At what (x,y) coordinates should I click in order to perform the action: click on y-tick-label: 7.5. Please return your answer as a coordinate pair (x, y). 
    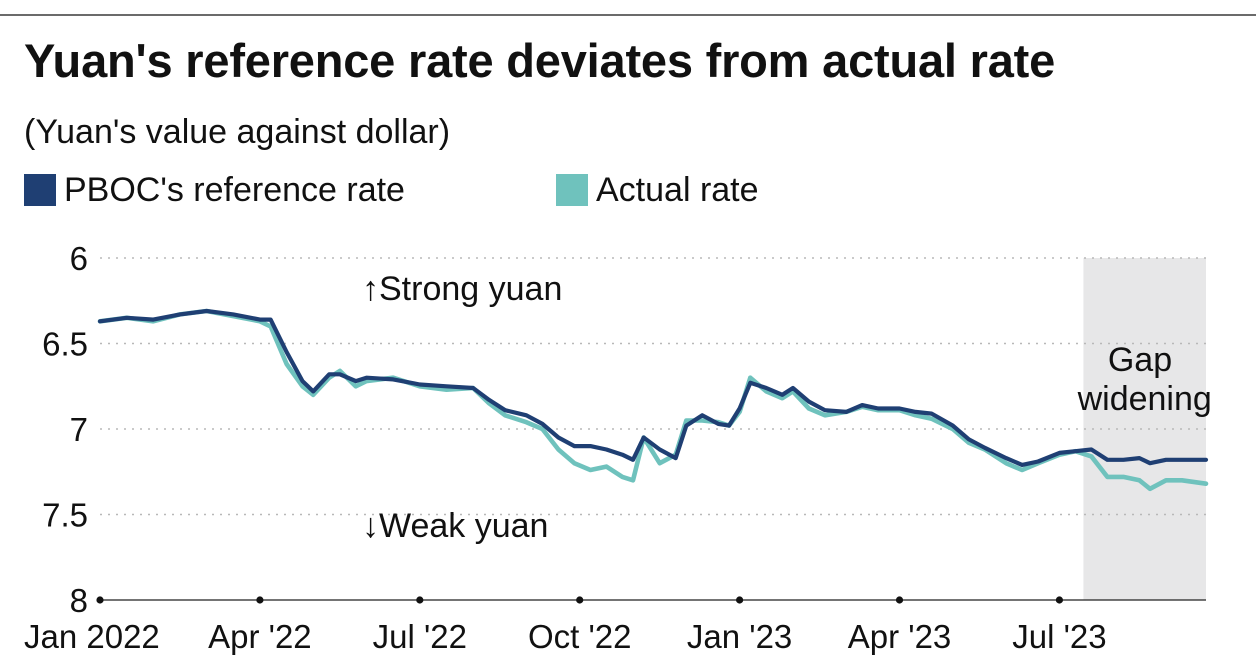
    Looking at the image, I should click on (65, 515).